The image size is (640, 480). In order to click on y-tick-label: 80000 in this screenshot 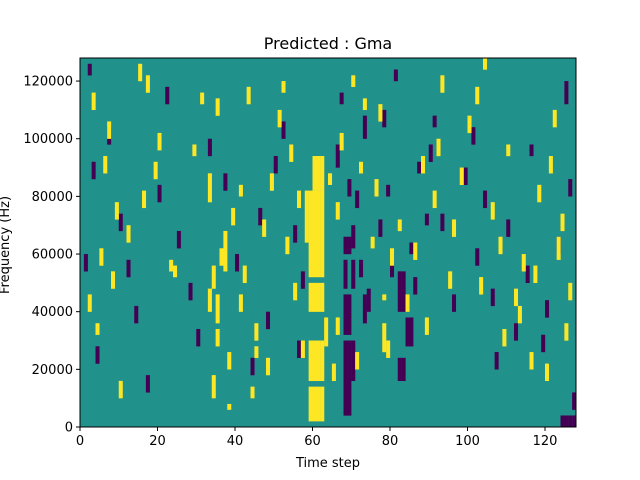, I will do `click(52, 197)`.